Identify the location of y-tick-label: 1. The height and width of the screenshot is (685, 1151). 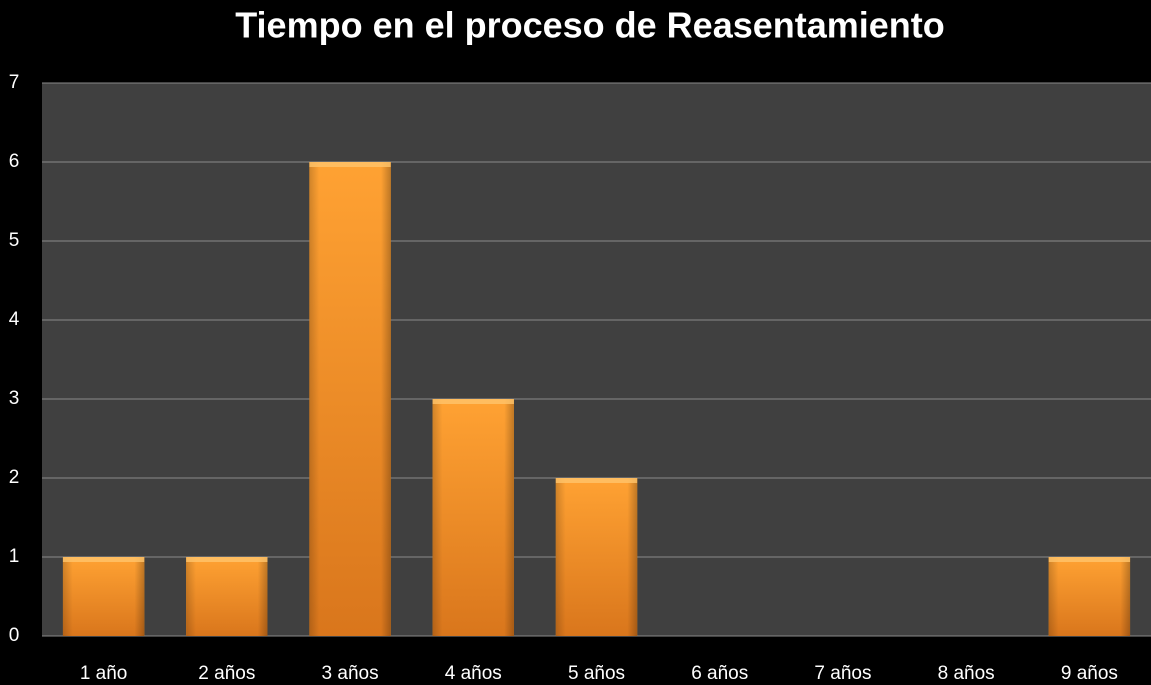
(14, 556).